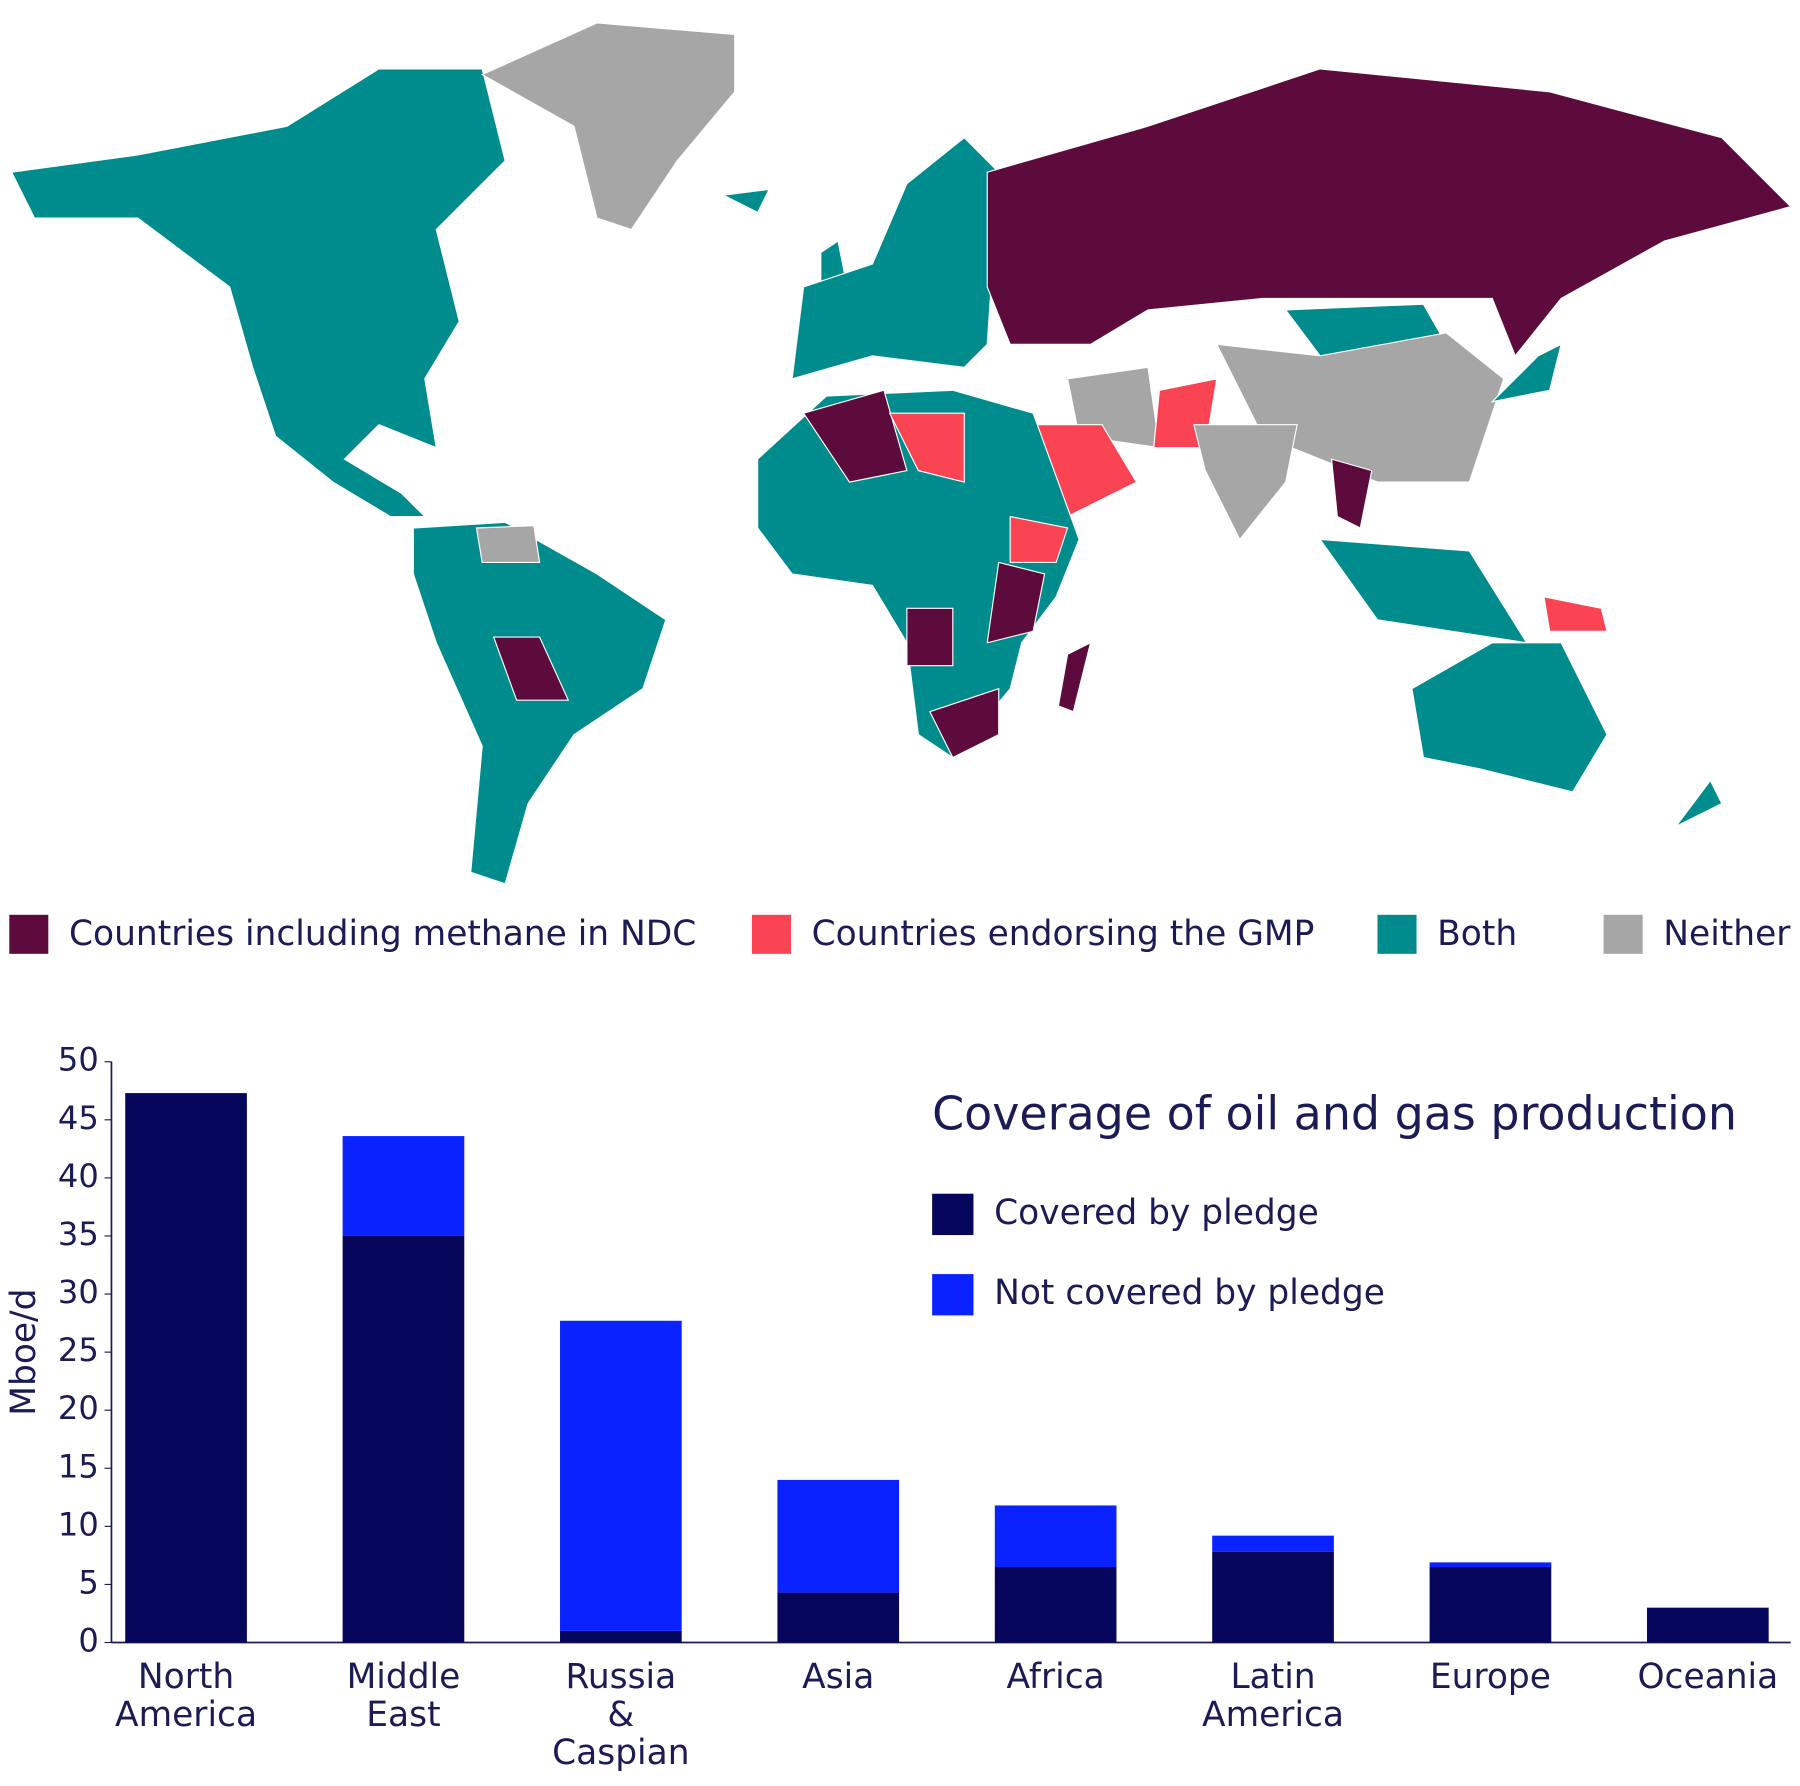  What do you see at coordinates (1509, 717) in the screenshot?
I see `australia` at bounding box center [1509, 717].